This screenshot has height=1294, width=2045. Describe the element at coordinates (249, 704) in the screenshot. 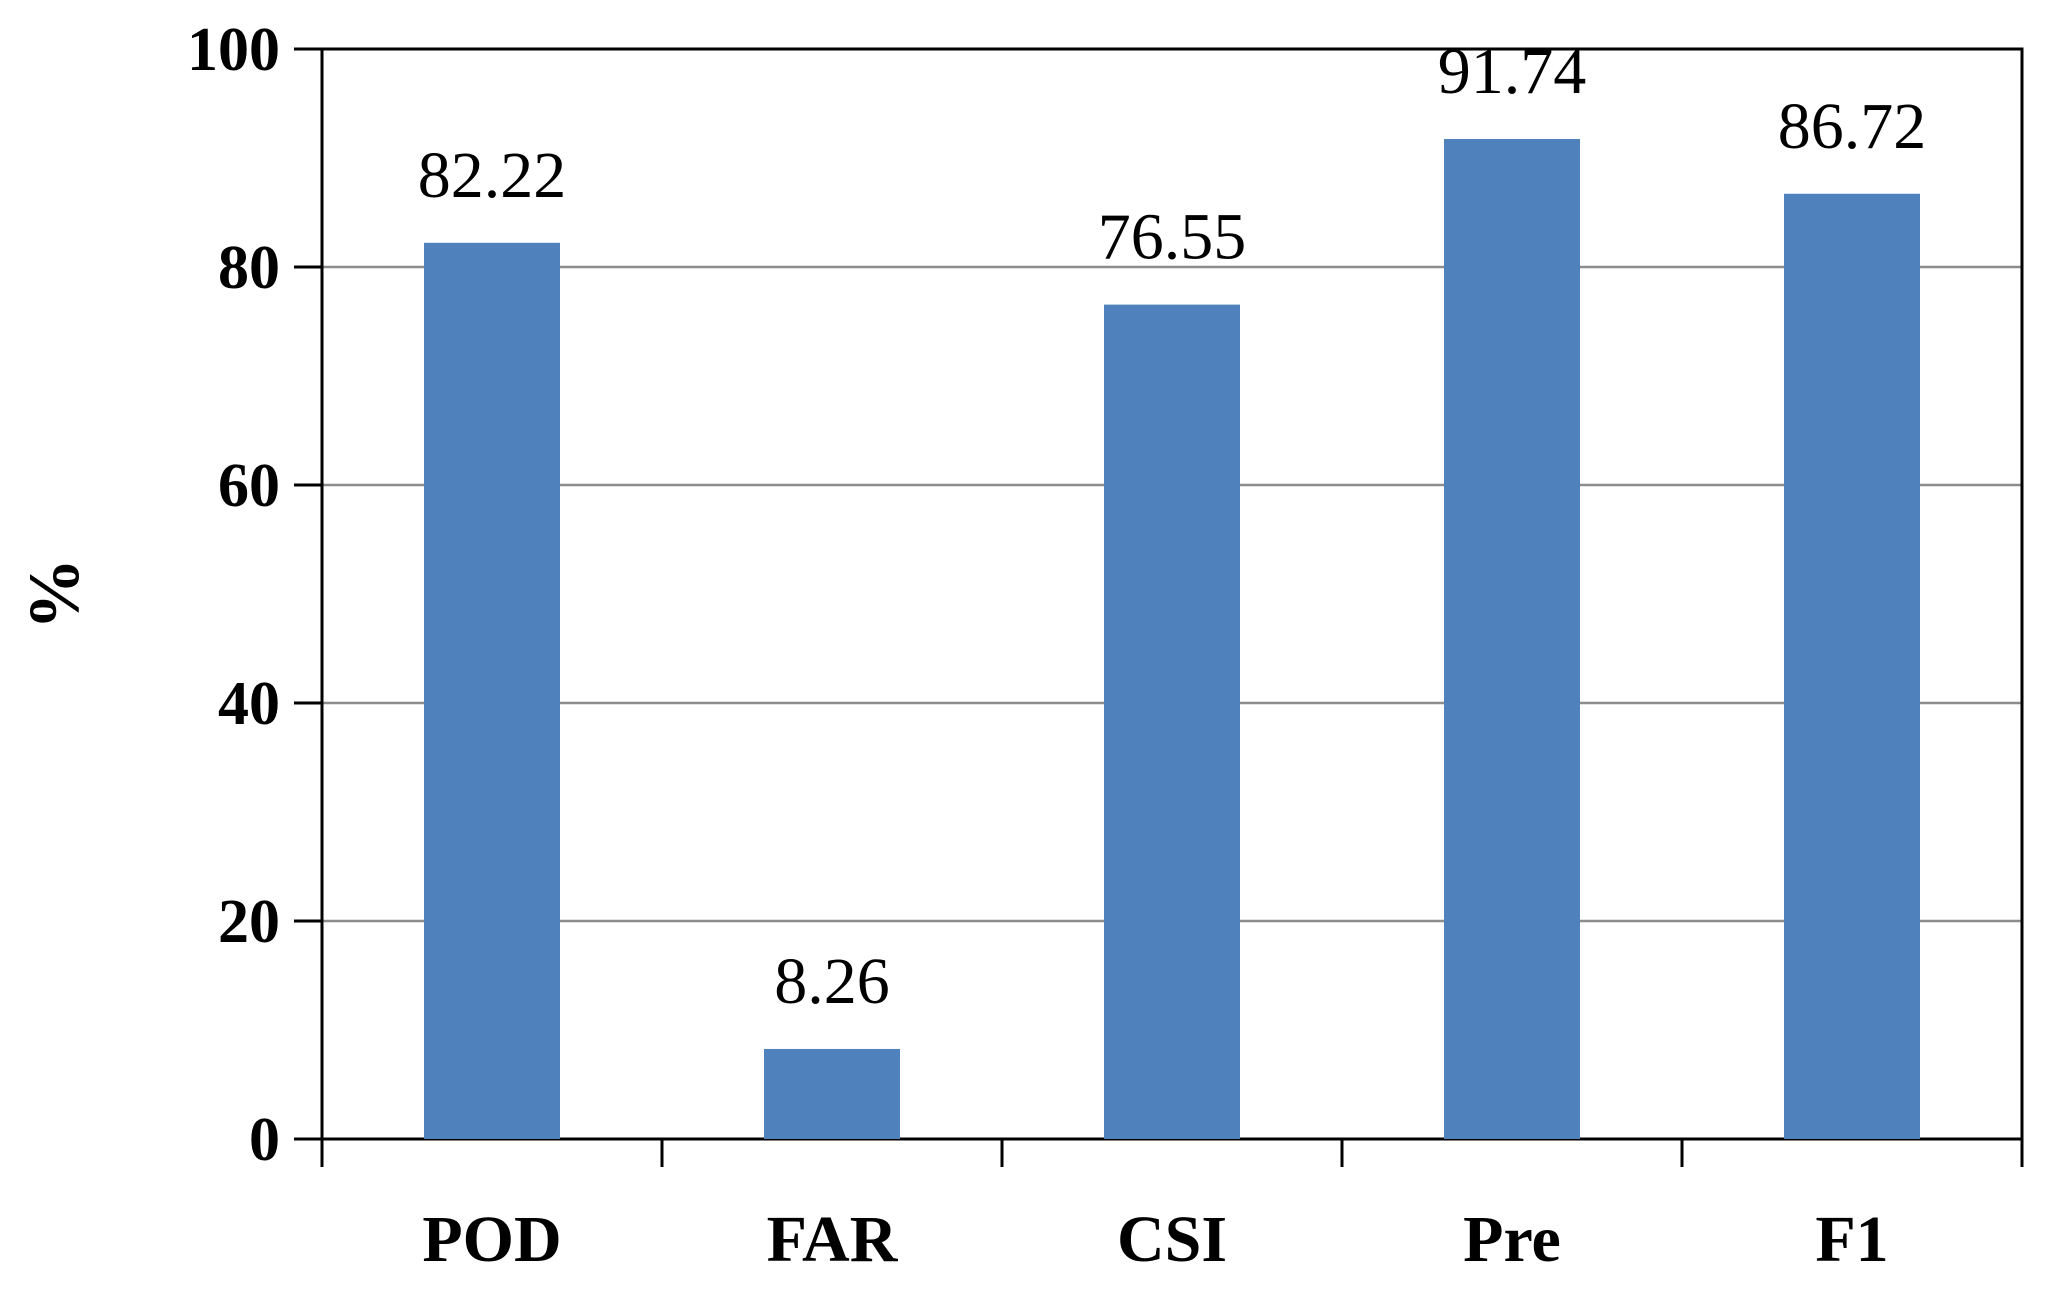

I see `y-tick-label: 40` at that location.